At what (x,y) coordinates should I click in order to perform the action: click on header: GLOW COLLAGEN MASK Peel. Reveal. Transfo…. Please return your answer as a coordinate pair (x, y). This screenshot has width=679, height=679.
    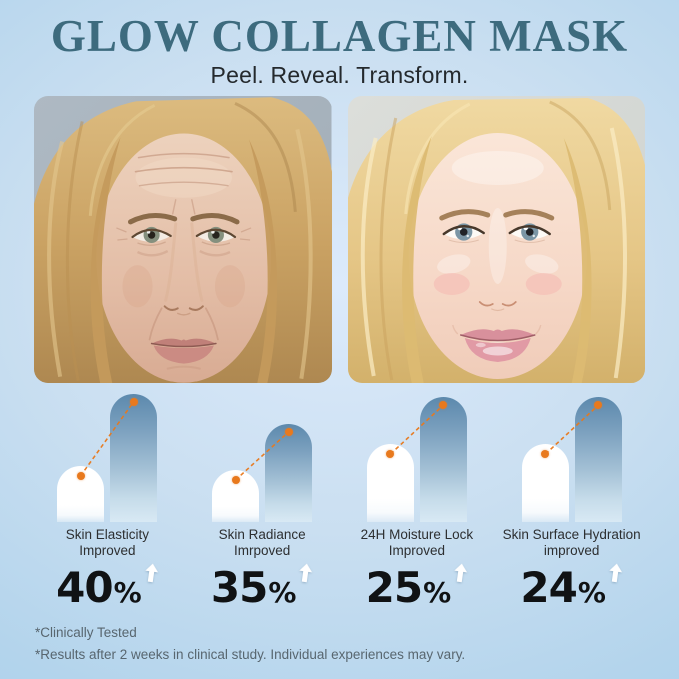
    Looking at the image, I should click on (339, 44).